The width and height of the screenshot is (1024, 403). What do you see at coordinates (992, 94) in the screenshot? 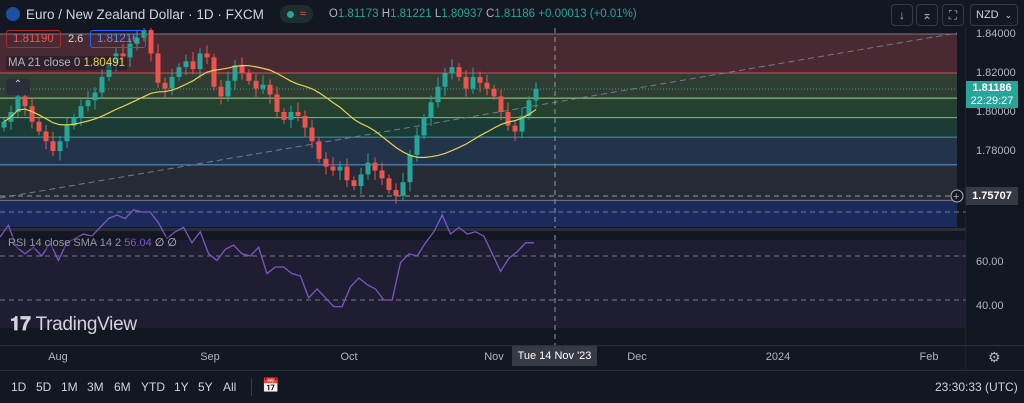
I see `last-price-label: 1.81186 22:29:27` at bounding box center [992, 94].